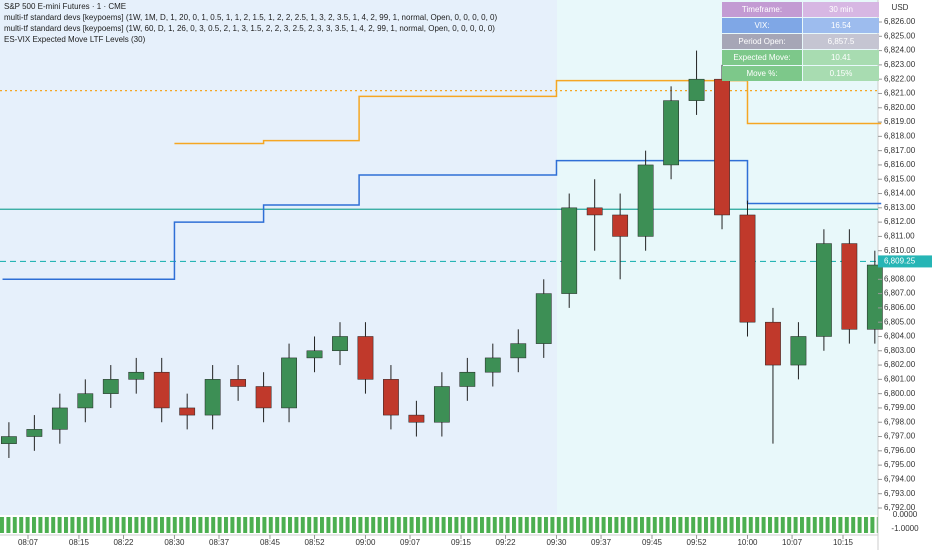 The height and width of the screenshot is (550, 932). Describe the element at coordinates (900, 450) in the screenshot. I see `y-tick-label: 6,796.00` at that location.